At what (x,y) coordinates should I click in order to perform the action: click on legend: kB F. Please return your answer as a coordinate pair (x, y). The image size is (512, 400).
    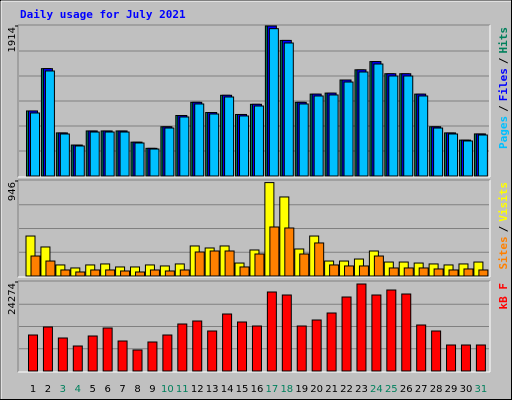
    Looking at the image, I should click on (503, 296).